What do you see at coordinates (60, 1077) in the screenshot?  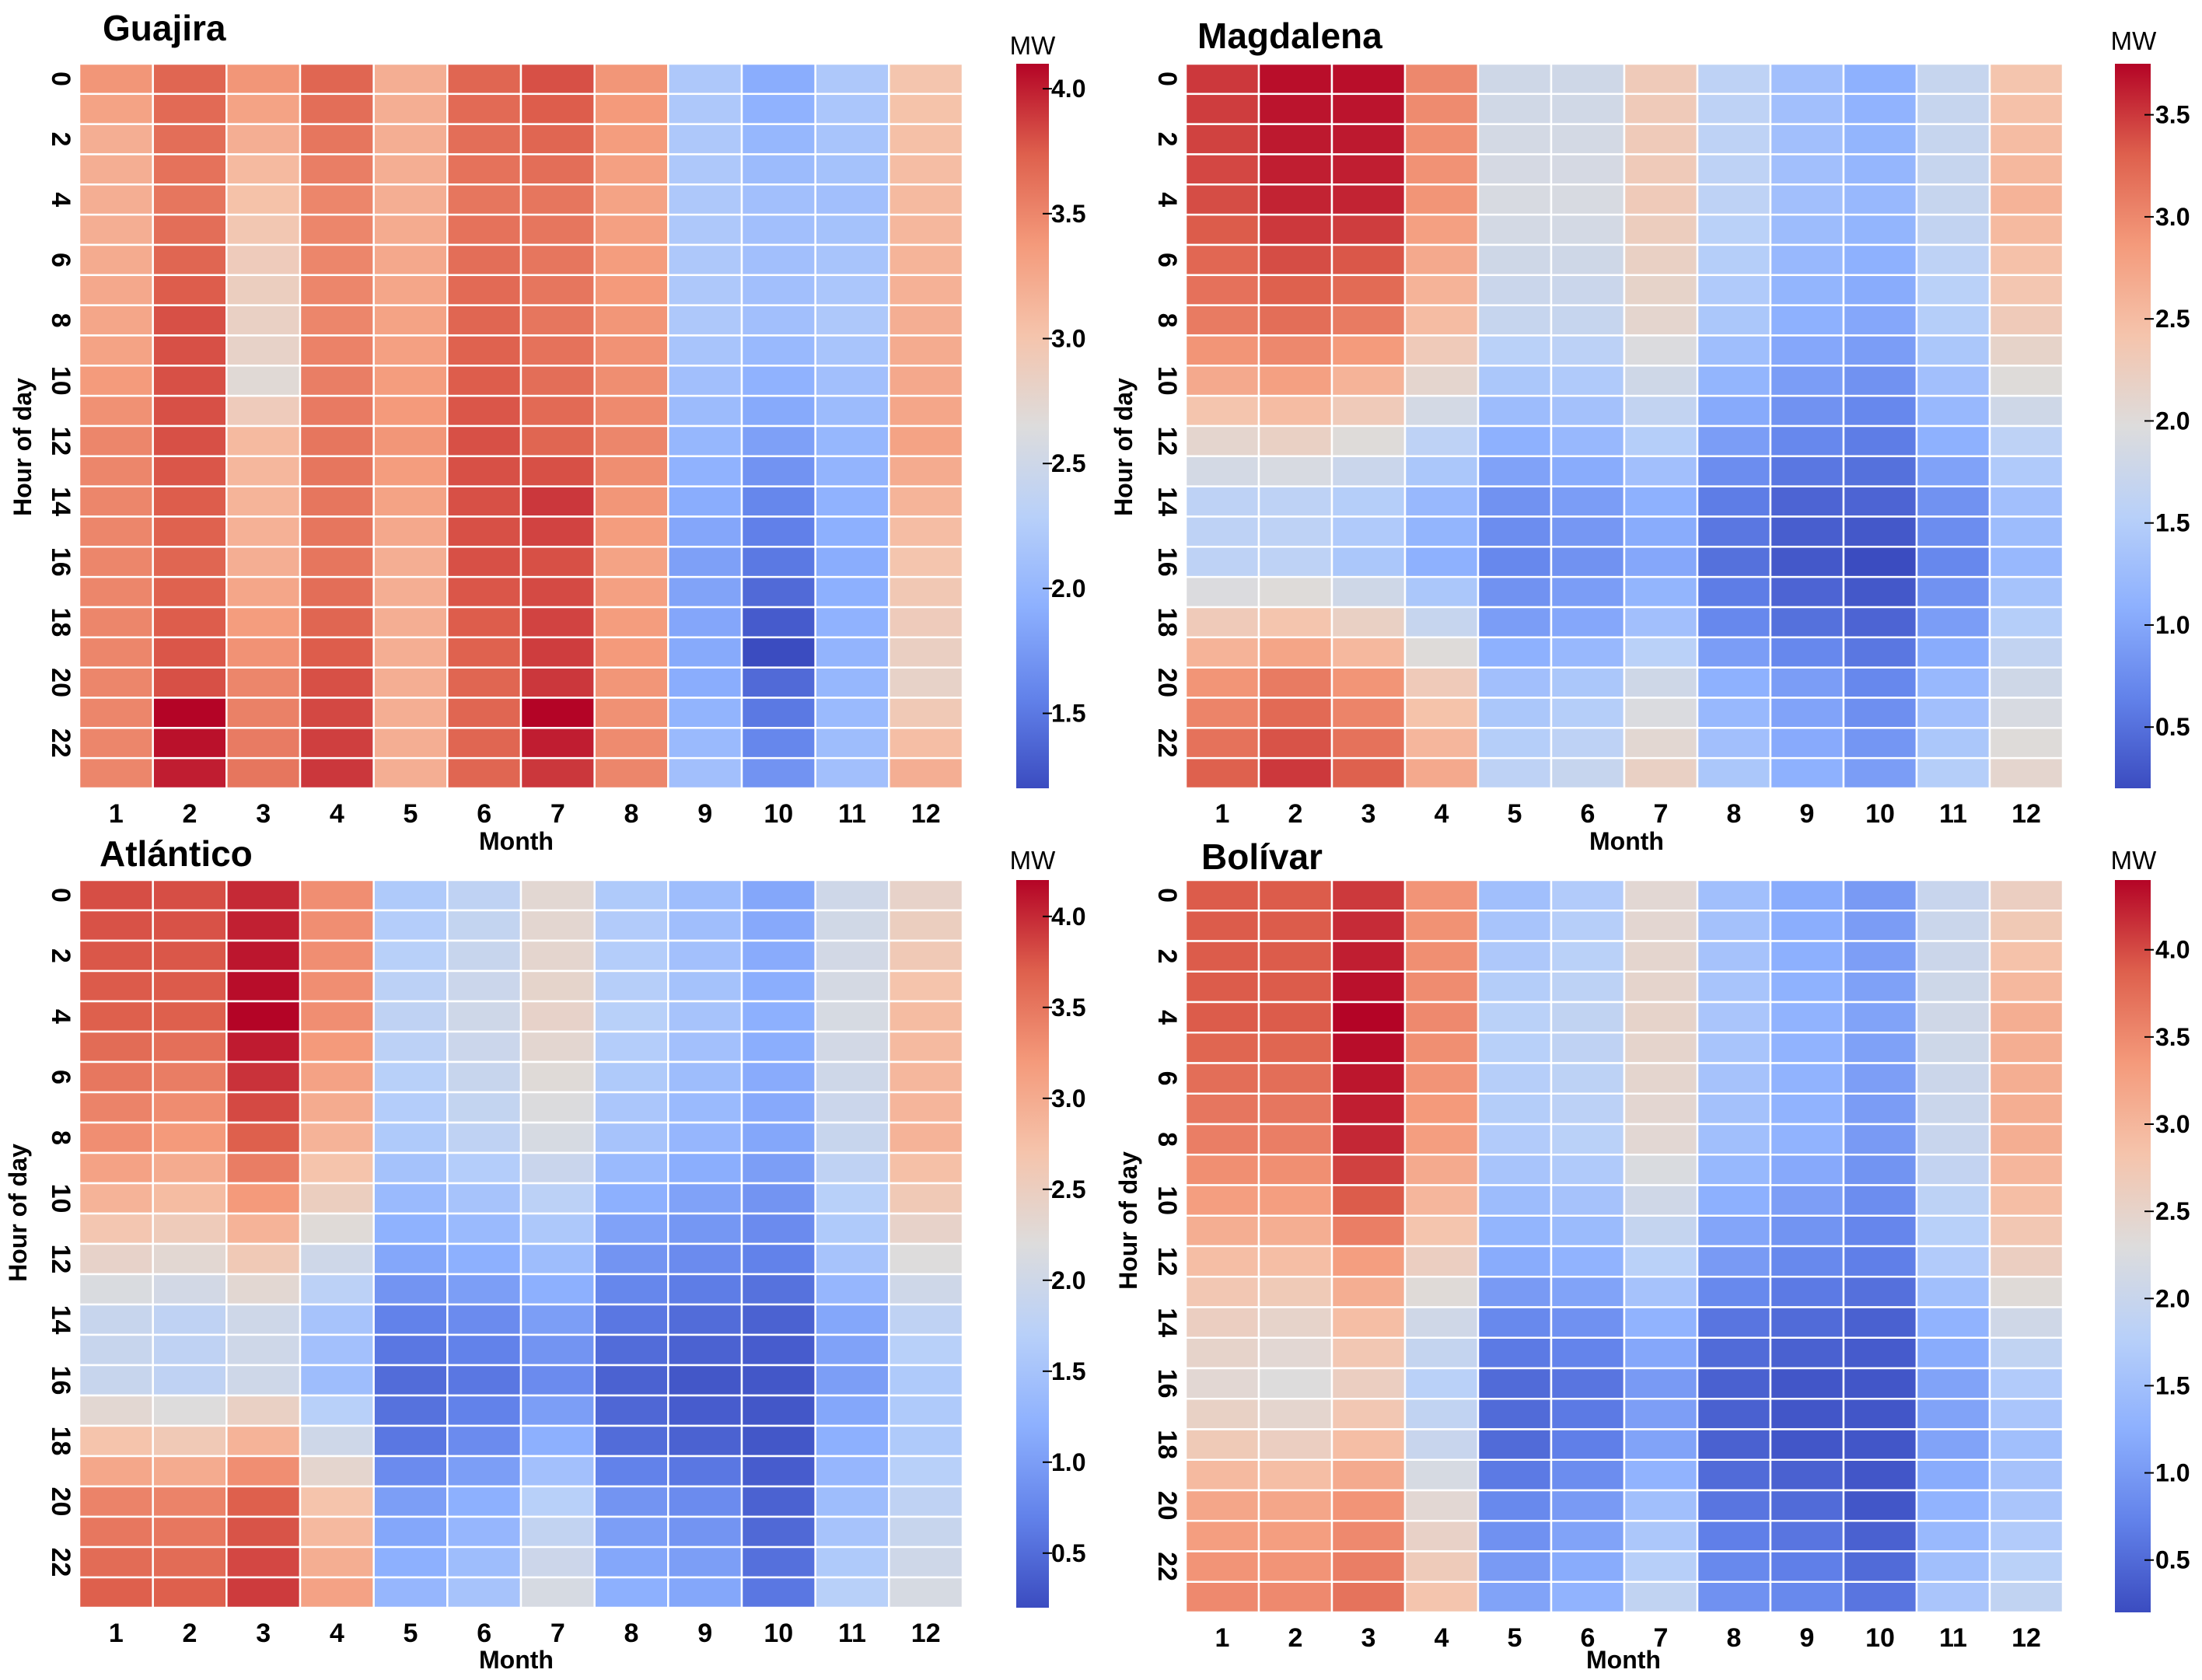 I see `y-tick-label: 6` at bounding box center [60, 1077].